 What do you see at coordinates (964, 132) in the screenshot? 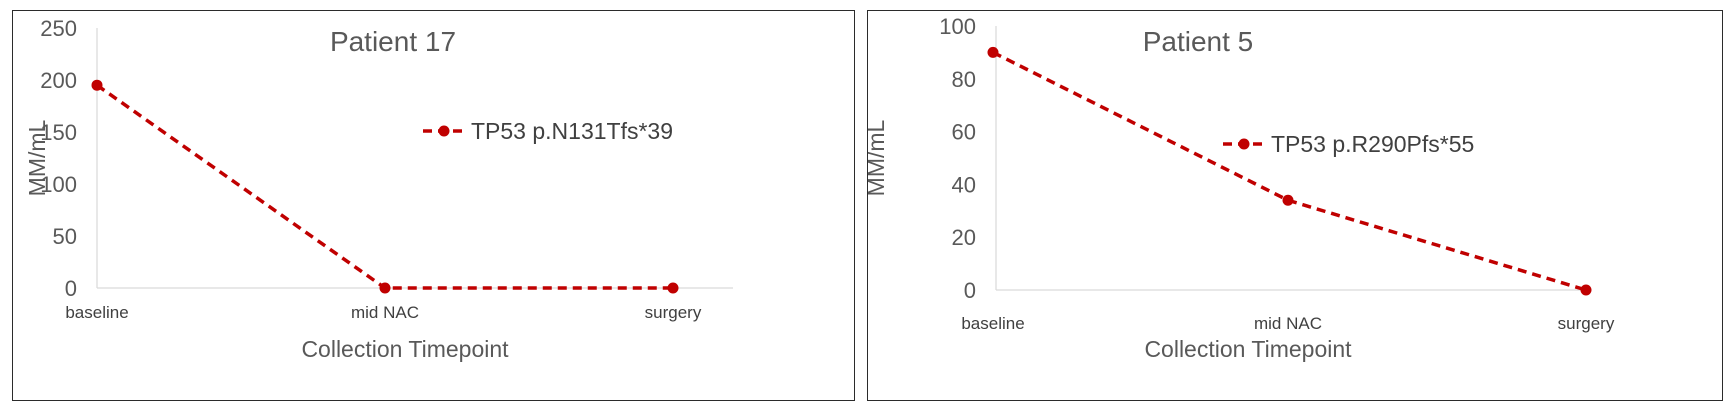
I see `y-tick-label: 60` at bounding box center [964, 132].